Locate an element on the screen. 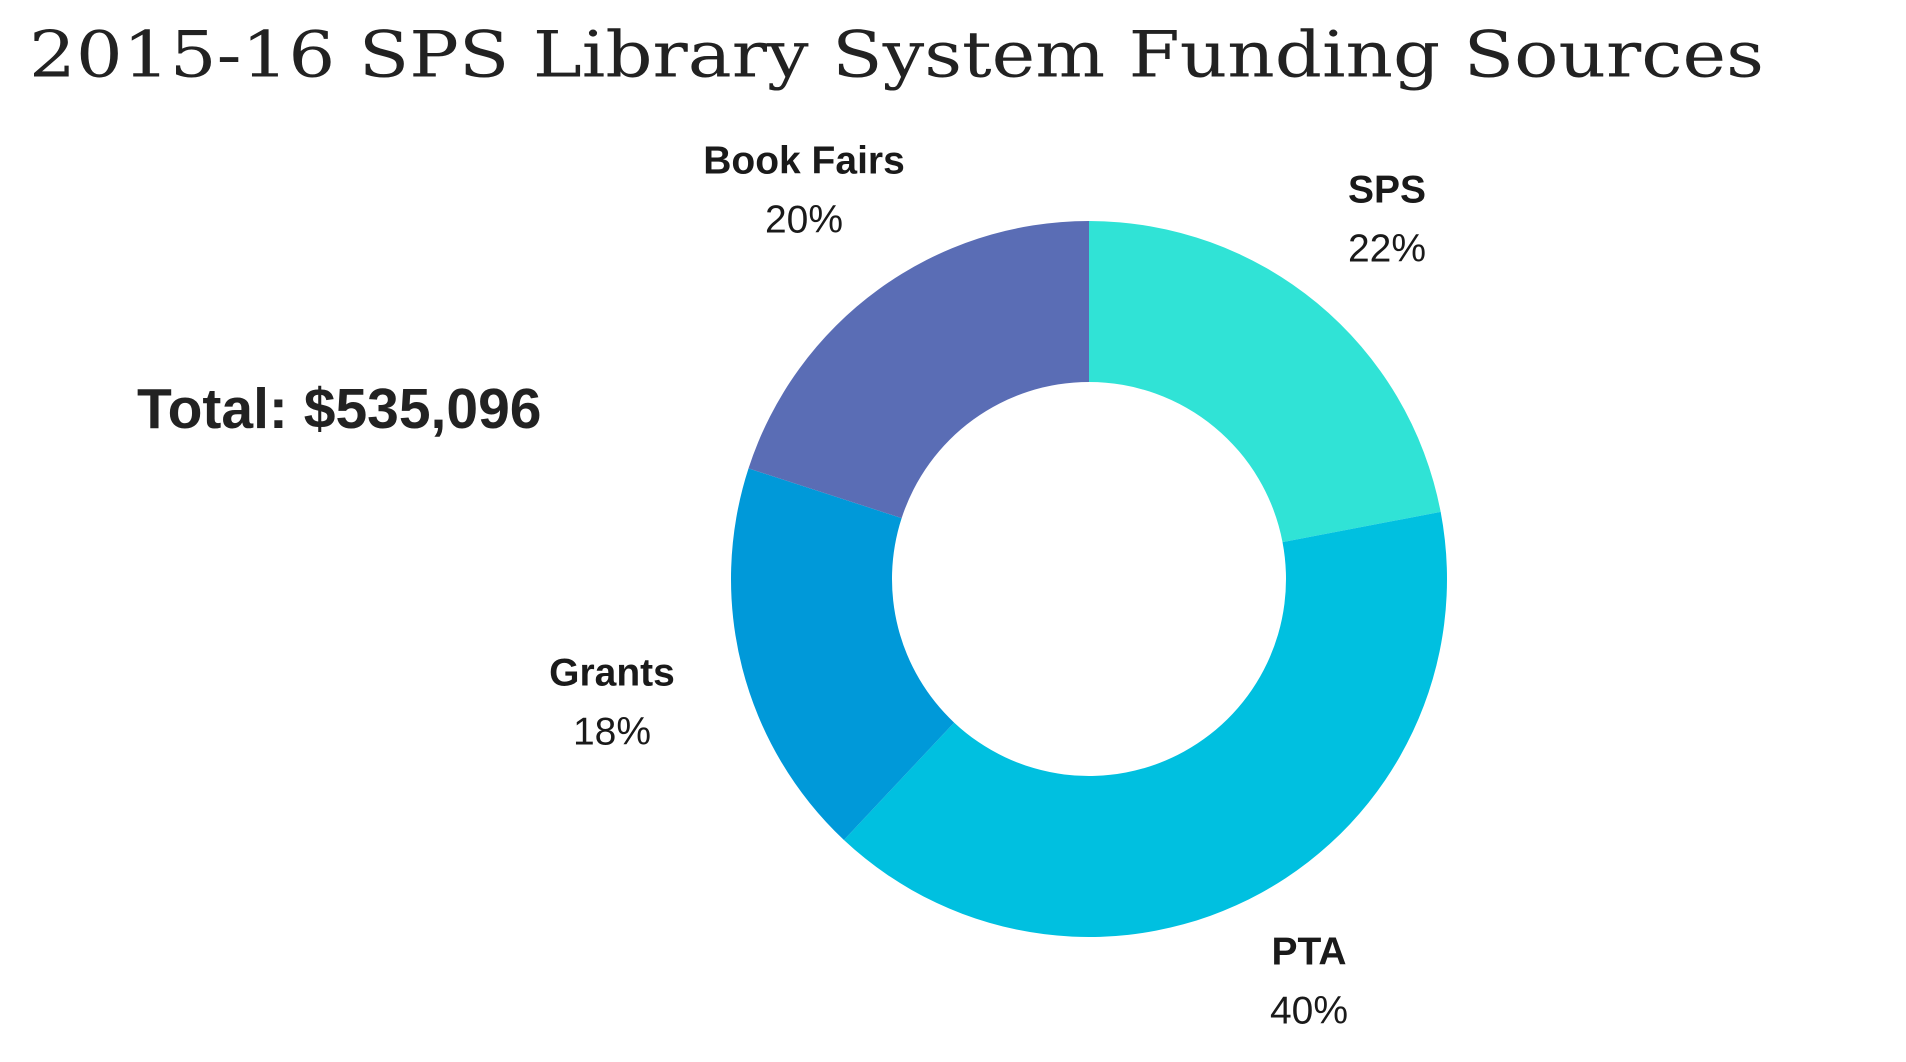 The width and height of the screenshot is (1906, 1062). total-annotation: Total: $535,096 is located at coordinates (339, 409).